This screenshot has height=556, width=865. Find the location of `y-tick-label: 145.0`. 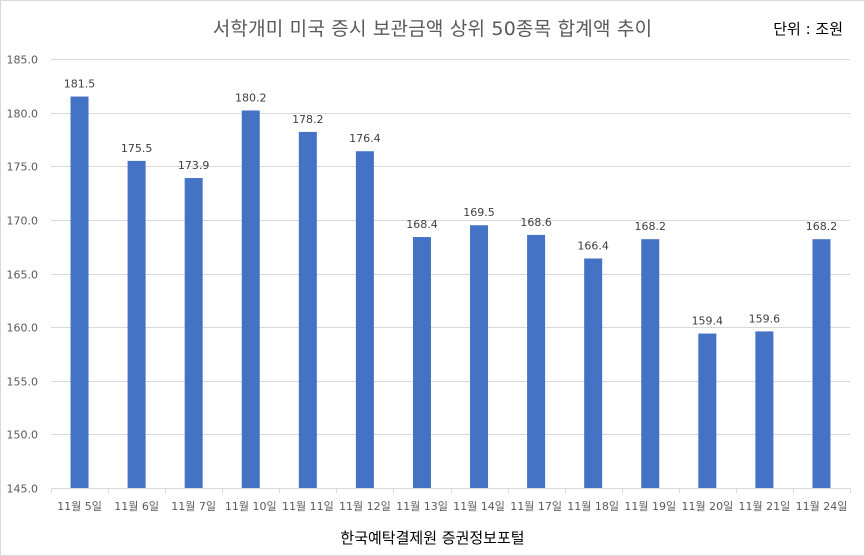

y-tick-label: 145.0 is located at coordinates (23, 489).